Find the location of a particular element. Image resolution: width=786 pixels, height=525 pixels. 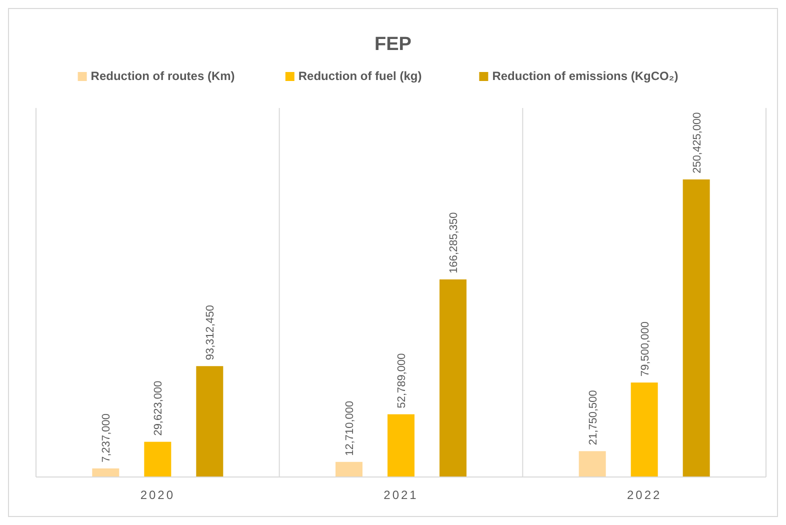

data-label: 250,425,000 is located at coordinates (697, 143).